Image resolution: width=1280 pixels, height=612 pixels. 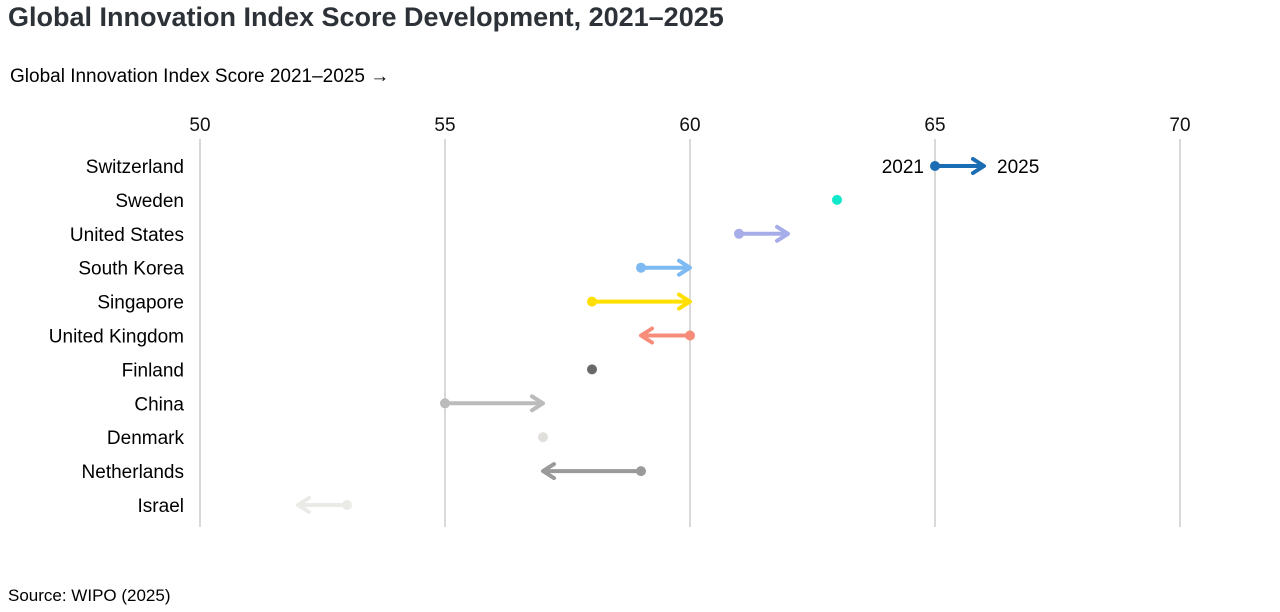 What do you see at coordinates (1179, 125) in the screenshot?
I see `x-tick-label: 70` at bounding box center [1179, 125].